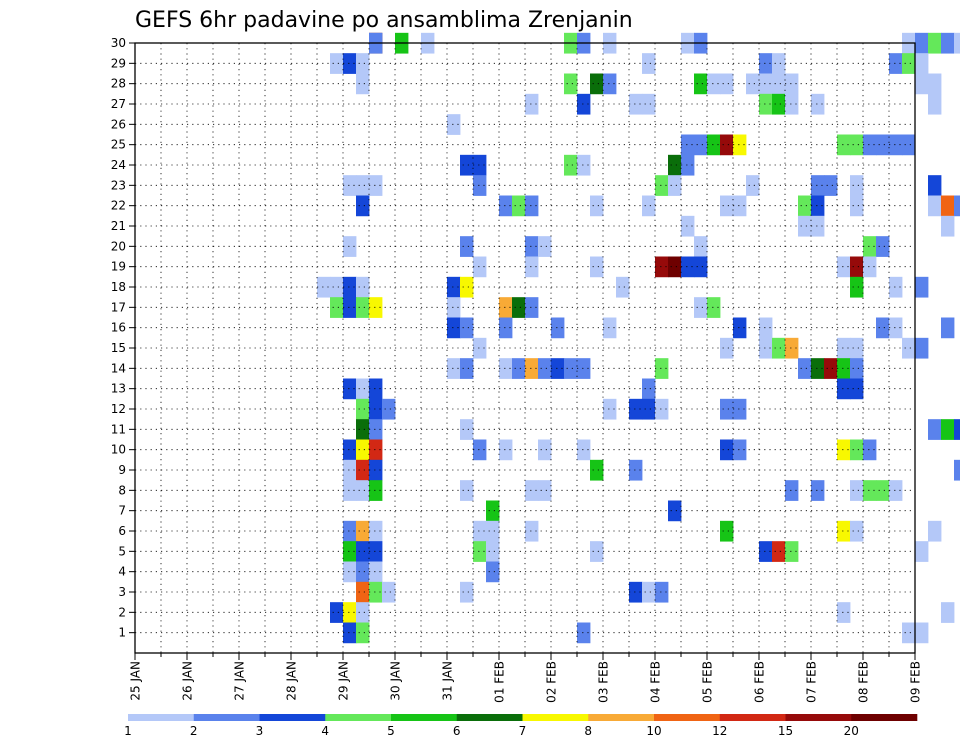 The image size is (960, 742). Describe the element at coordinates (118, 409) in the screenshot. I see `y-tick-label: 12` at that location.